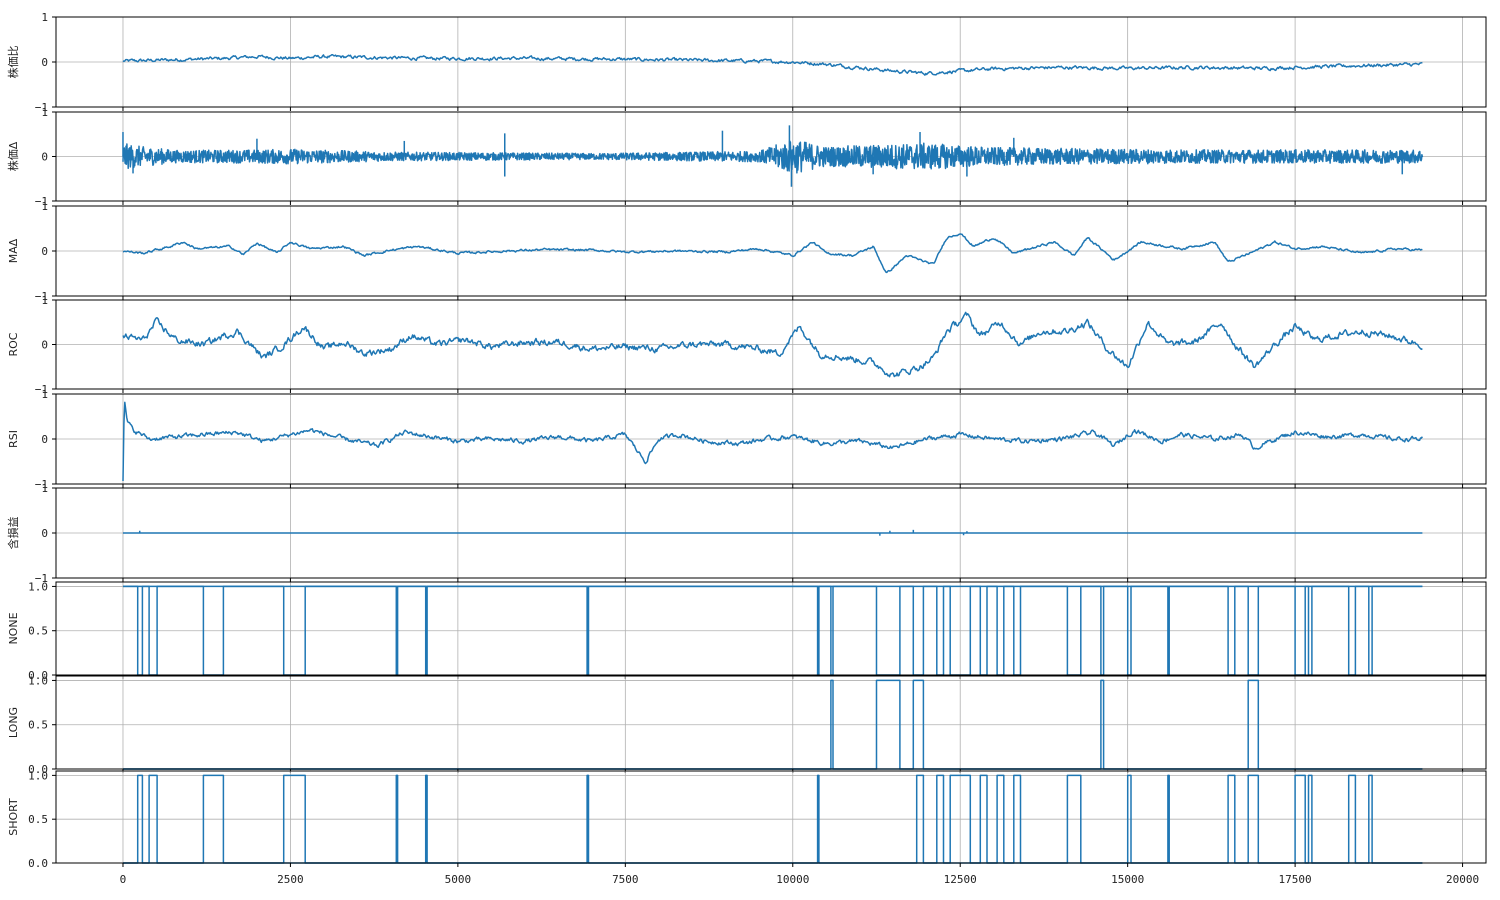 This screenshot has width=1500, height=900. I want to click on y-axis-label: 株価比, so click(13, 62).